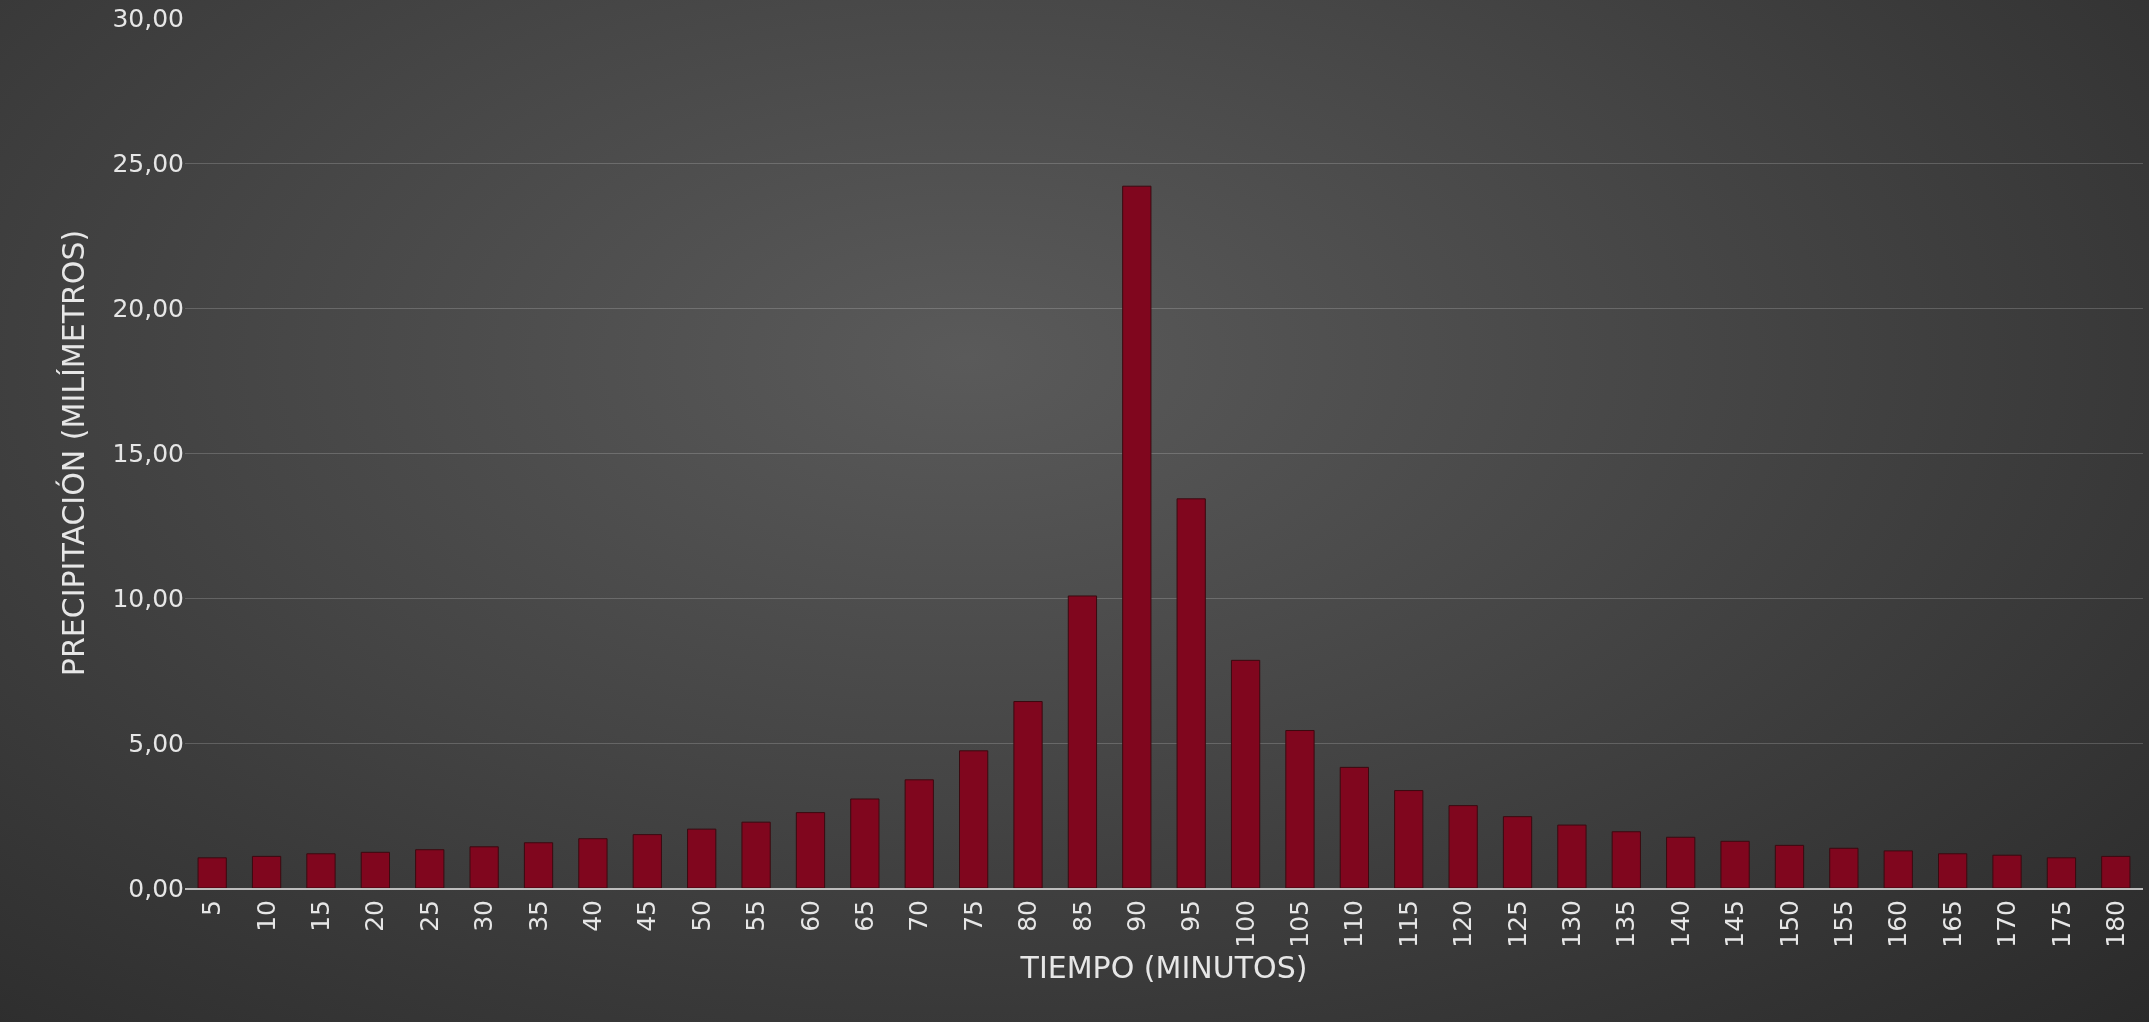 This screenshot has width=2149, height=1022. I want to click on y-tick-label: 10,00, so click(148, 598).